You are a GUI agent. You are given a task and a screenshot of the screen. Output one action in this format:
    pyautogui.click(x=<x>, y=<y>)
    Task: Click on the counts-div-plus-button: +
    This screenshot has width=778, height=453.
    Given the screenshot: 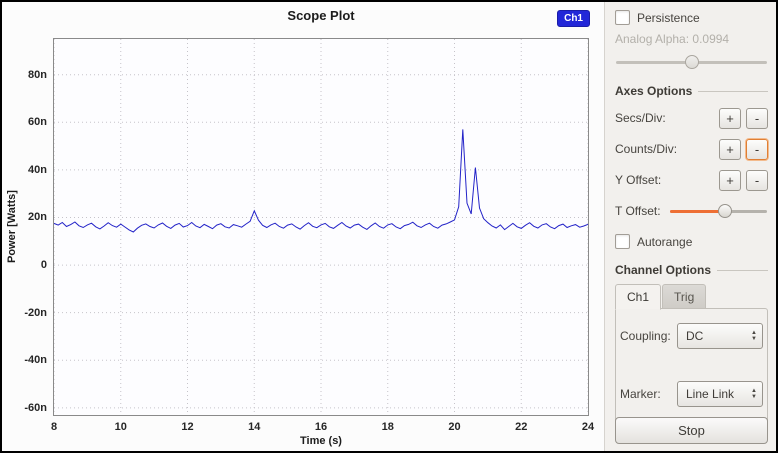 What is the action you would take?
    pyautogui.click(x=730, y=149)
    